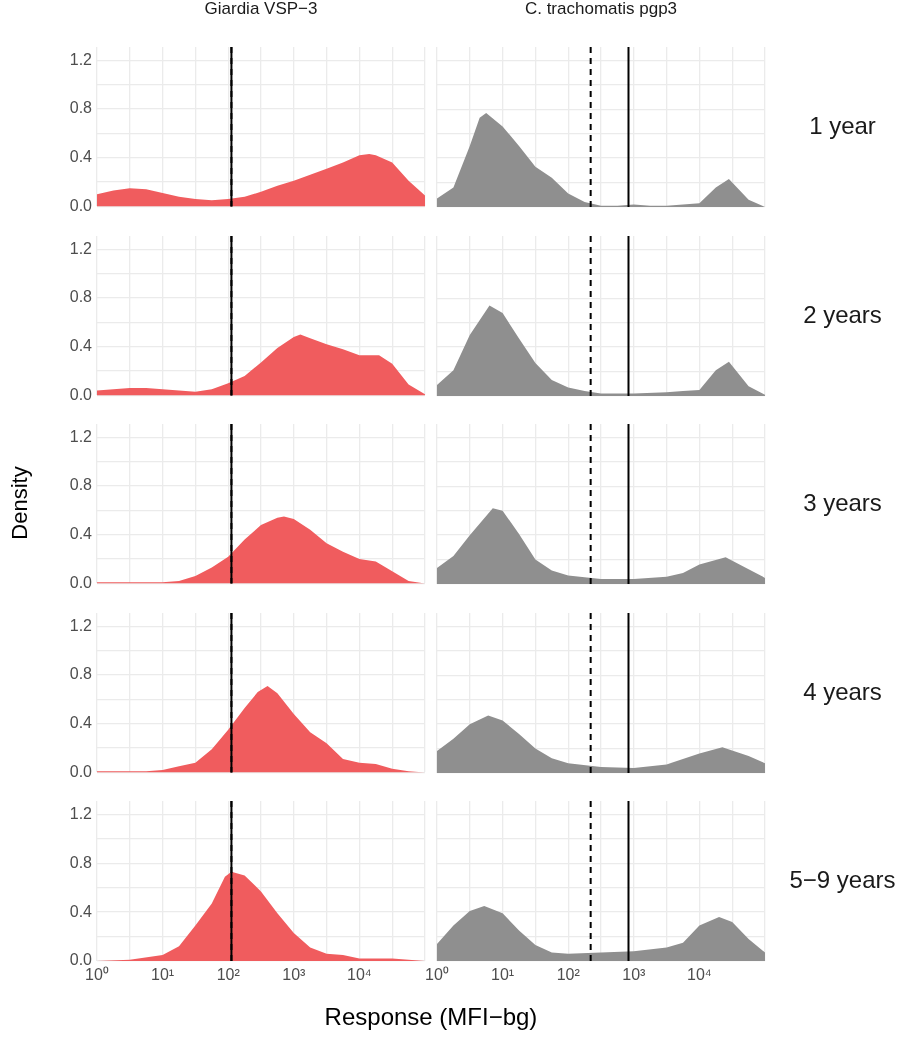  What do you see at coordinates (842, 126) in the screenshot?
I see `y2-axis-title: 1 year` at bounding box center [842, 126].